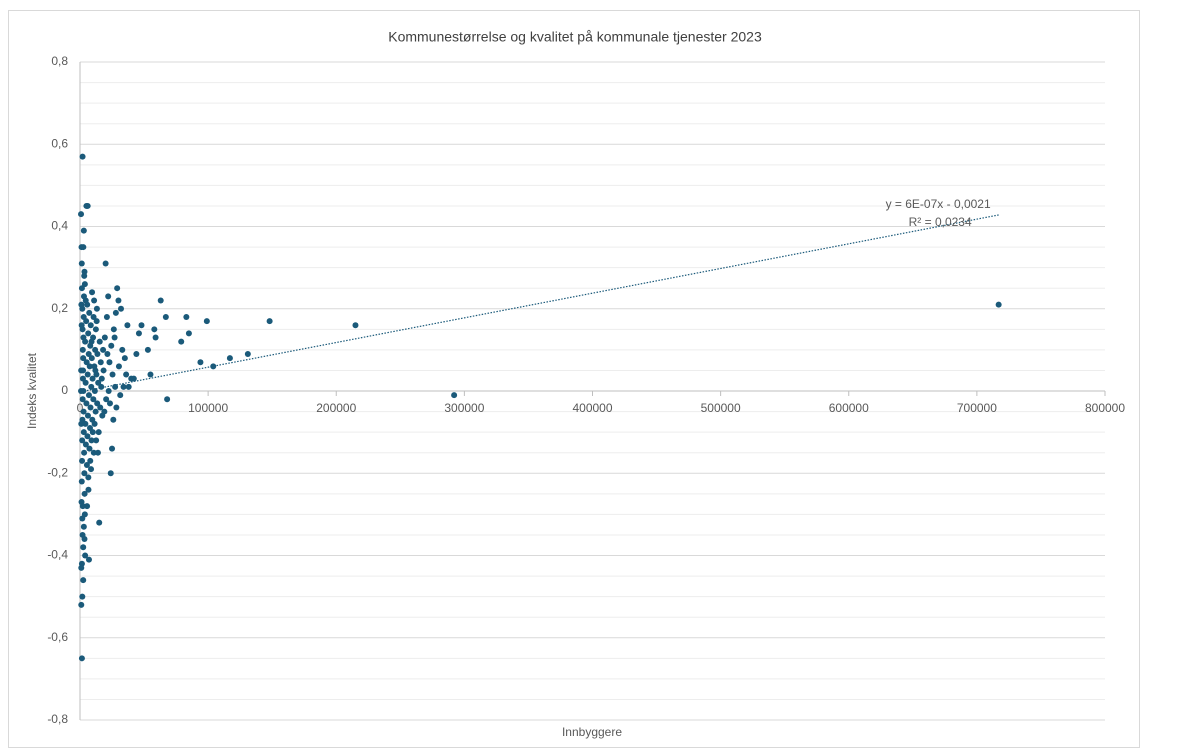 Image resolution: width=1186 pixels, height=756 pixels. I want to click on y-tick-label: 0,8, so click(59, 61).